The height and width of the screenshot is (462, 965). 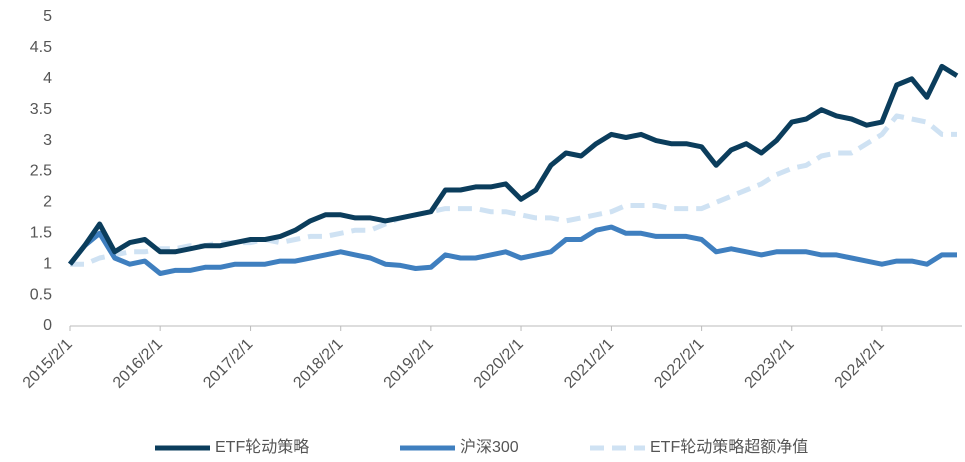 I want to click on legend-label: 沪深300, so click(x=489, y=447).